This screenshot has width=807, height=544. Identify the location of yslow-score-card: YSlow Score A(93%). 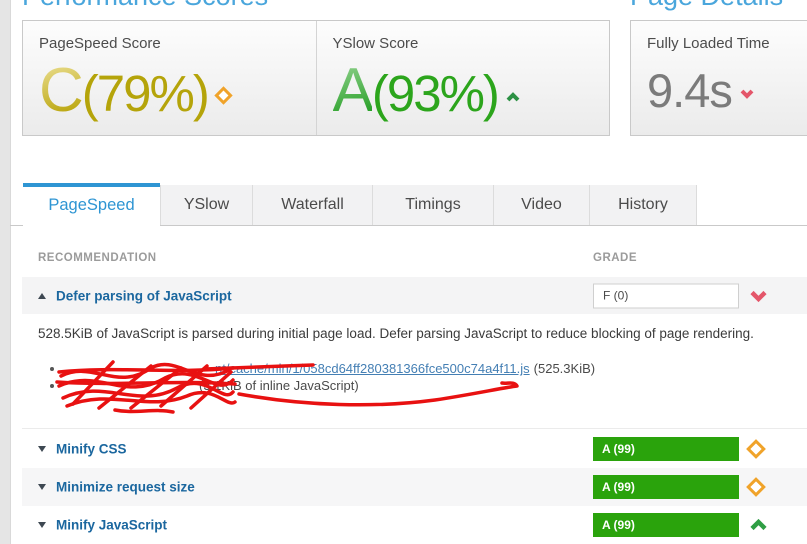
(462, 78).